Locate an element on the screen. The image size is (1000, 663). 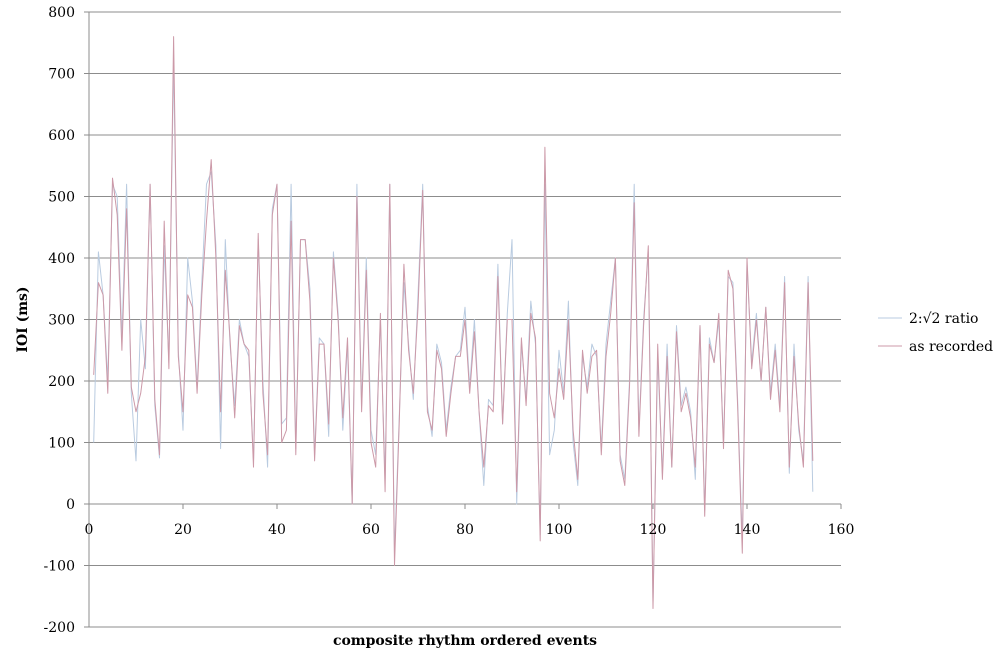
x-tick-label: 60 is located at coordinates (371, 530).